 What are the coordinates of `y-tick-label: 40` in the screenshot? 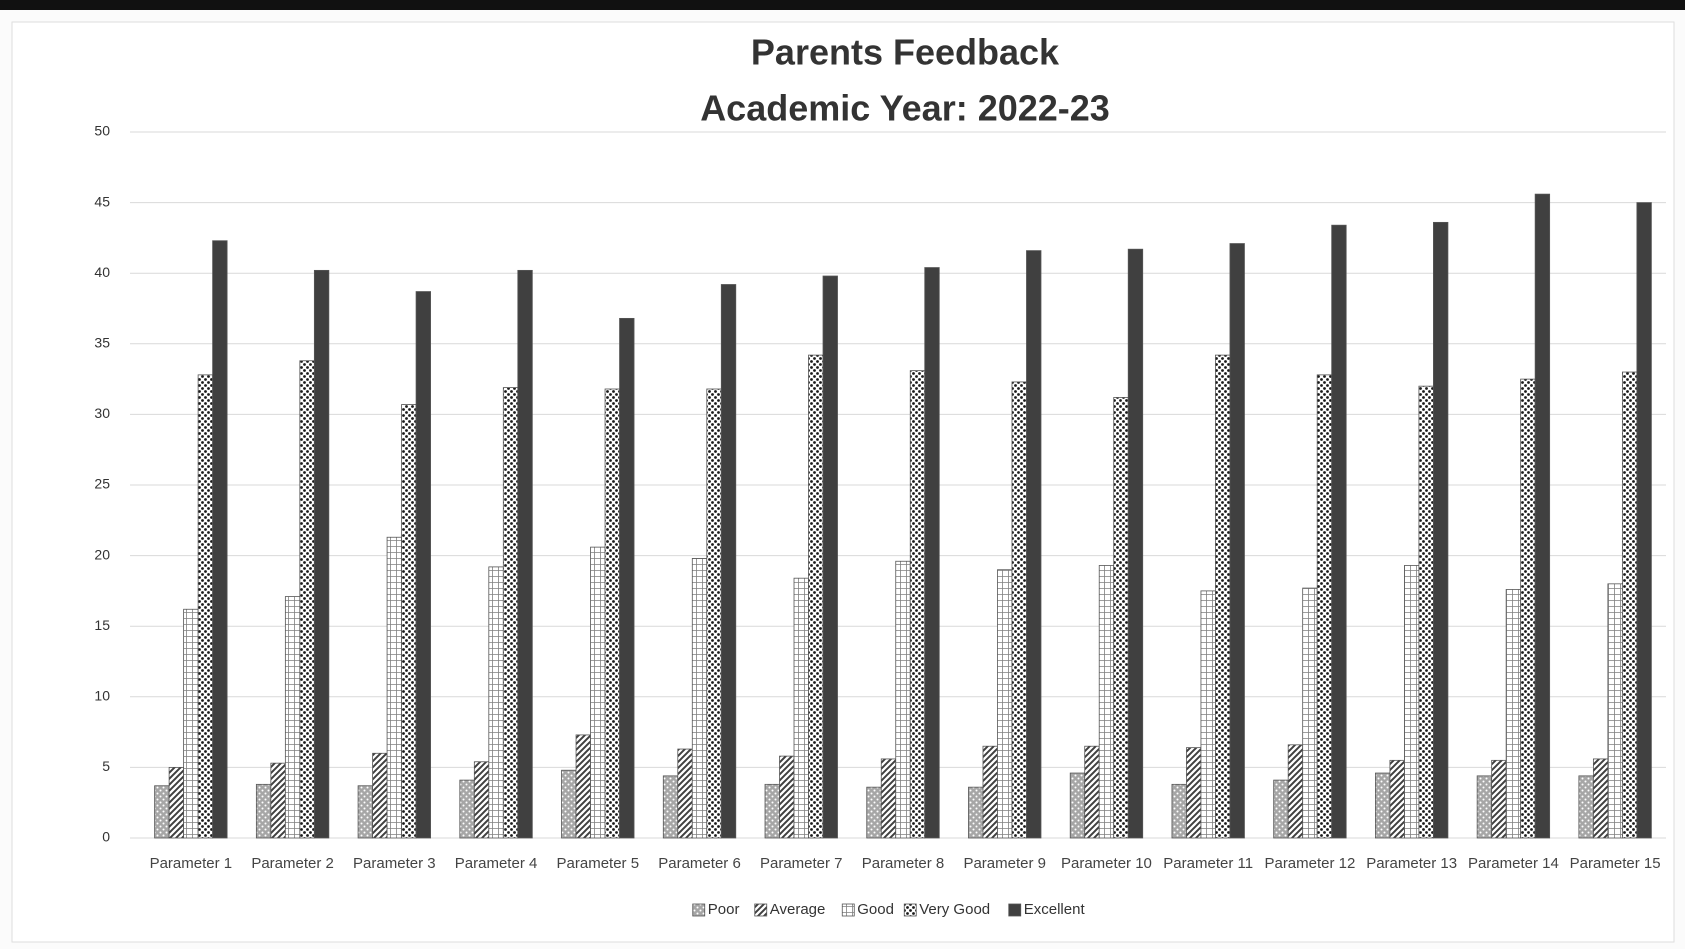 It's located at (102, 272).